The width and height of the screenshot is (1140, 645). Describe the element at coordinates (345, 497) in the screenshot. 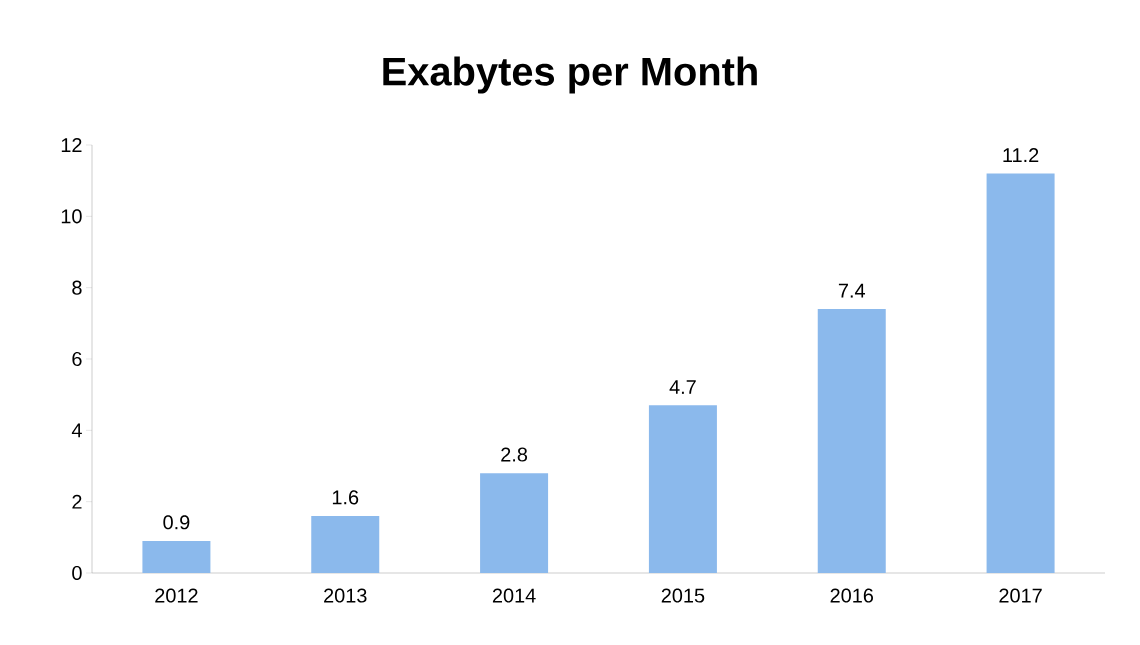

I see `data-label: 1.6` at that location.